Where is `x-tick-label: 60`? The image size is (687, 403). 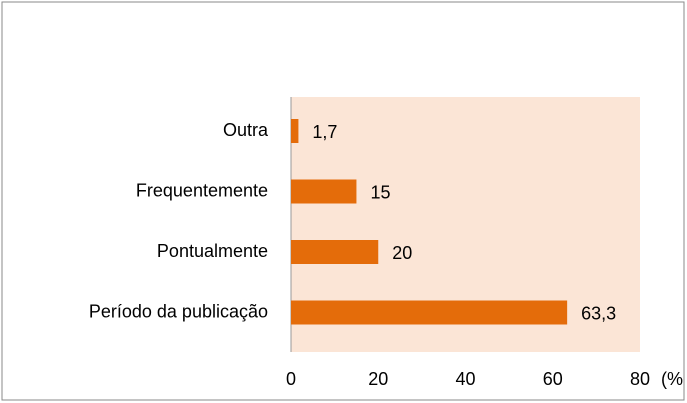
x-tick-label: 60 is located at coordinates (553, 379).